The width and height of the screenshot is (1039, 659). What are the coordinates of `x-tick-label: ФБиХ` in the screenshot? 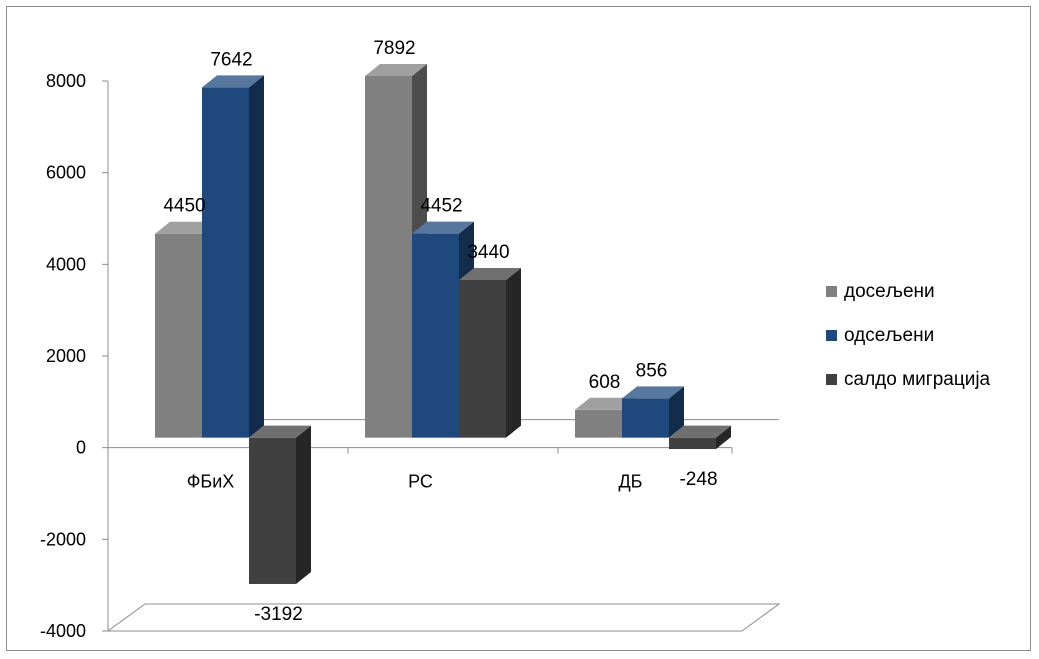 It's located at (211, 482).